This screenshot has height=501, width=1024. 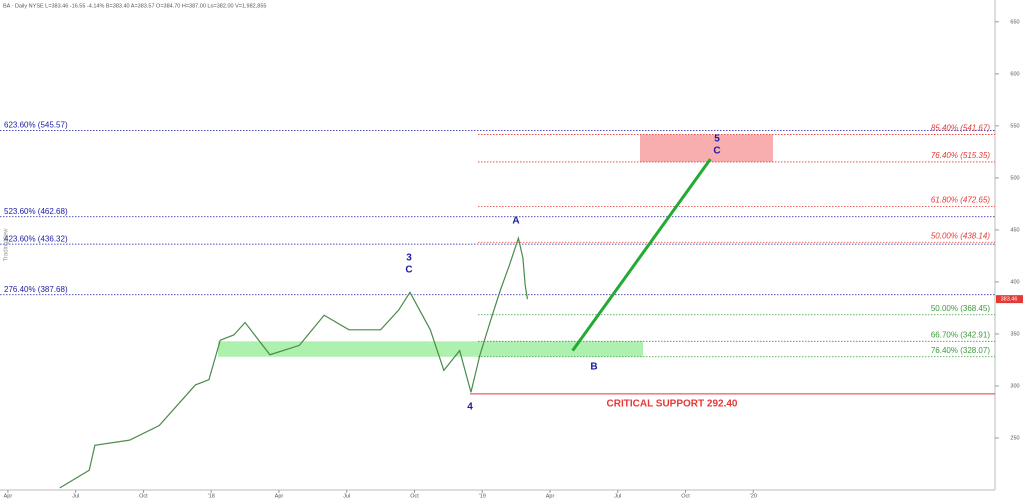 I want to click on fib-label: 50.00% (368.45), so click(x=960, y=308).